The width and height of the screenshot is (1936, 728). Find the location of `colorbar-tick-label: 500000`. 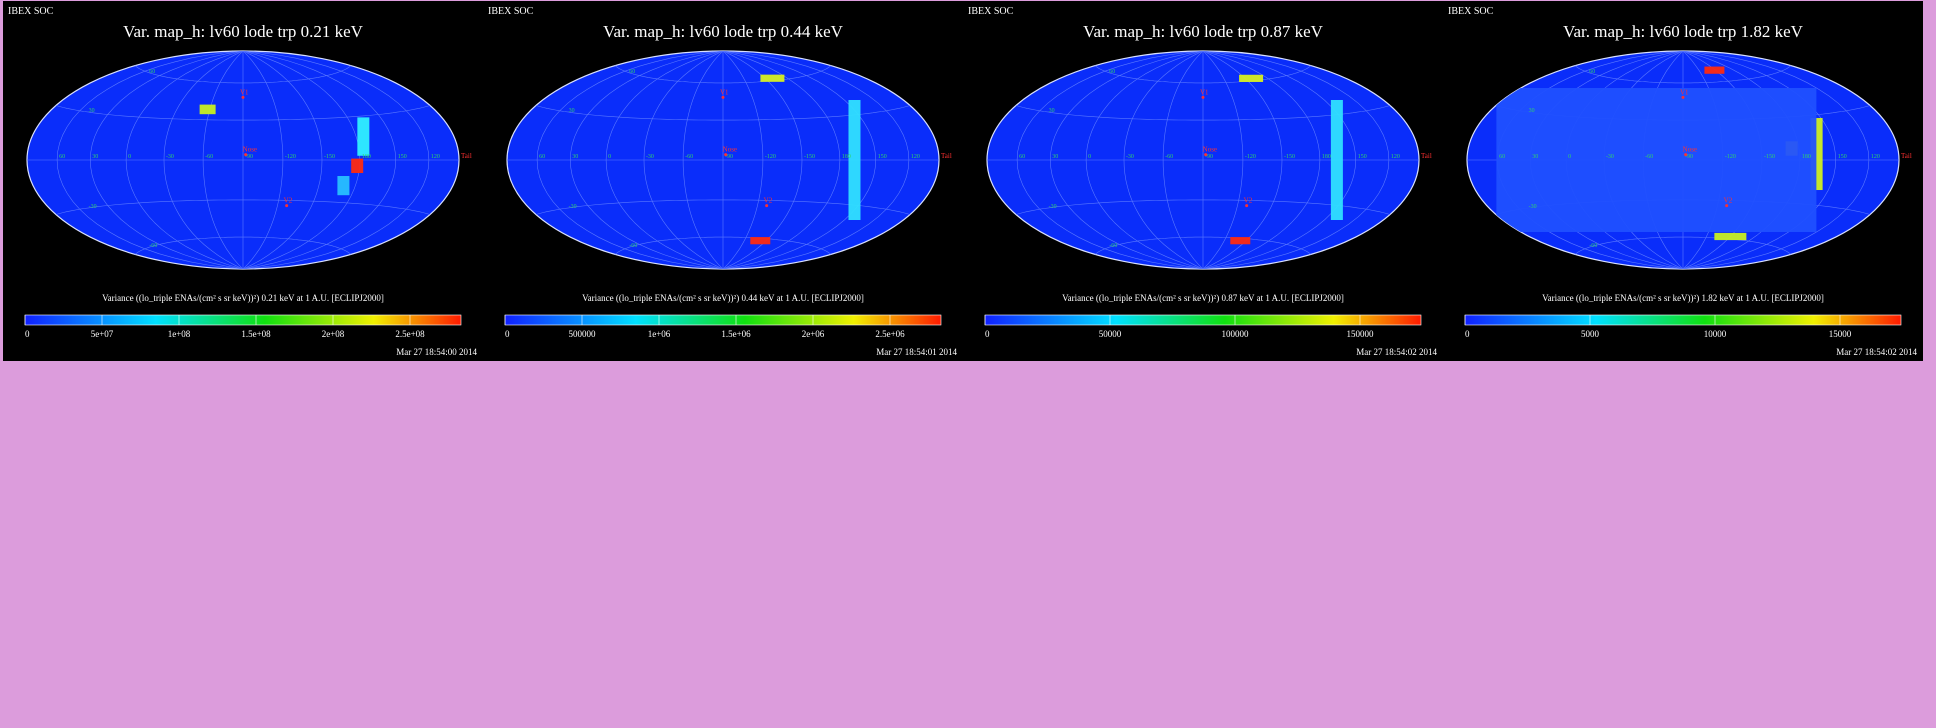

colorbar-tick-label: 500000 is located at coordinates (583, 334).